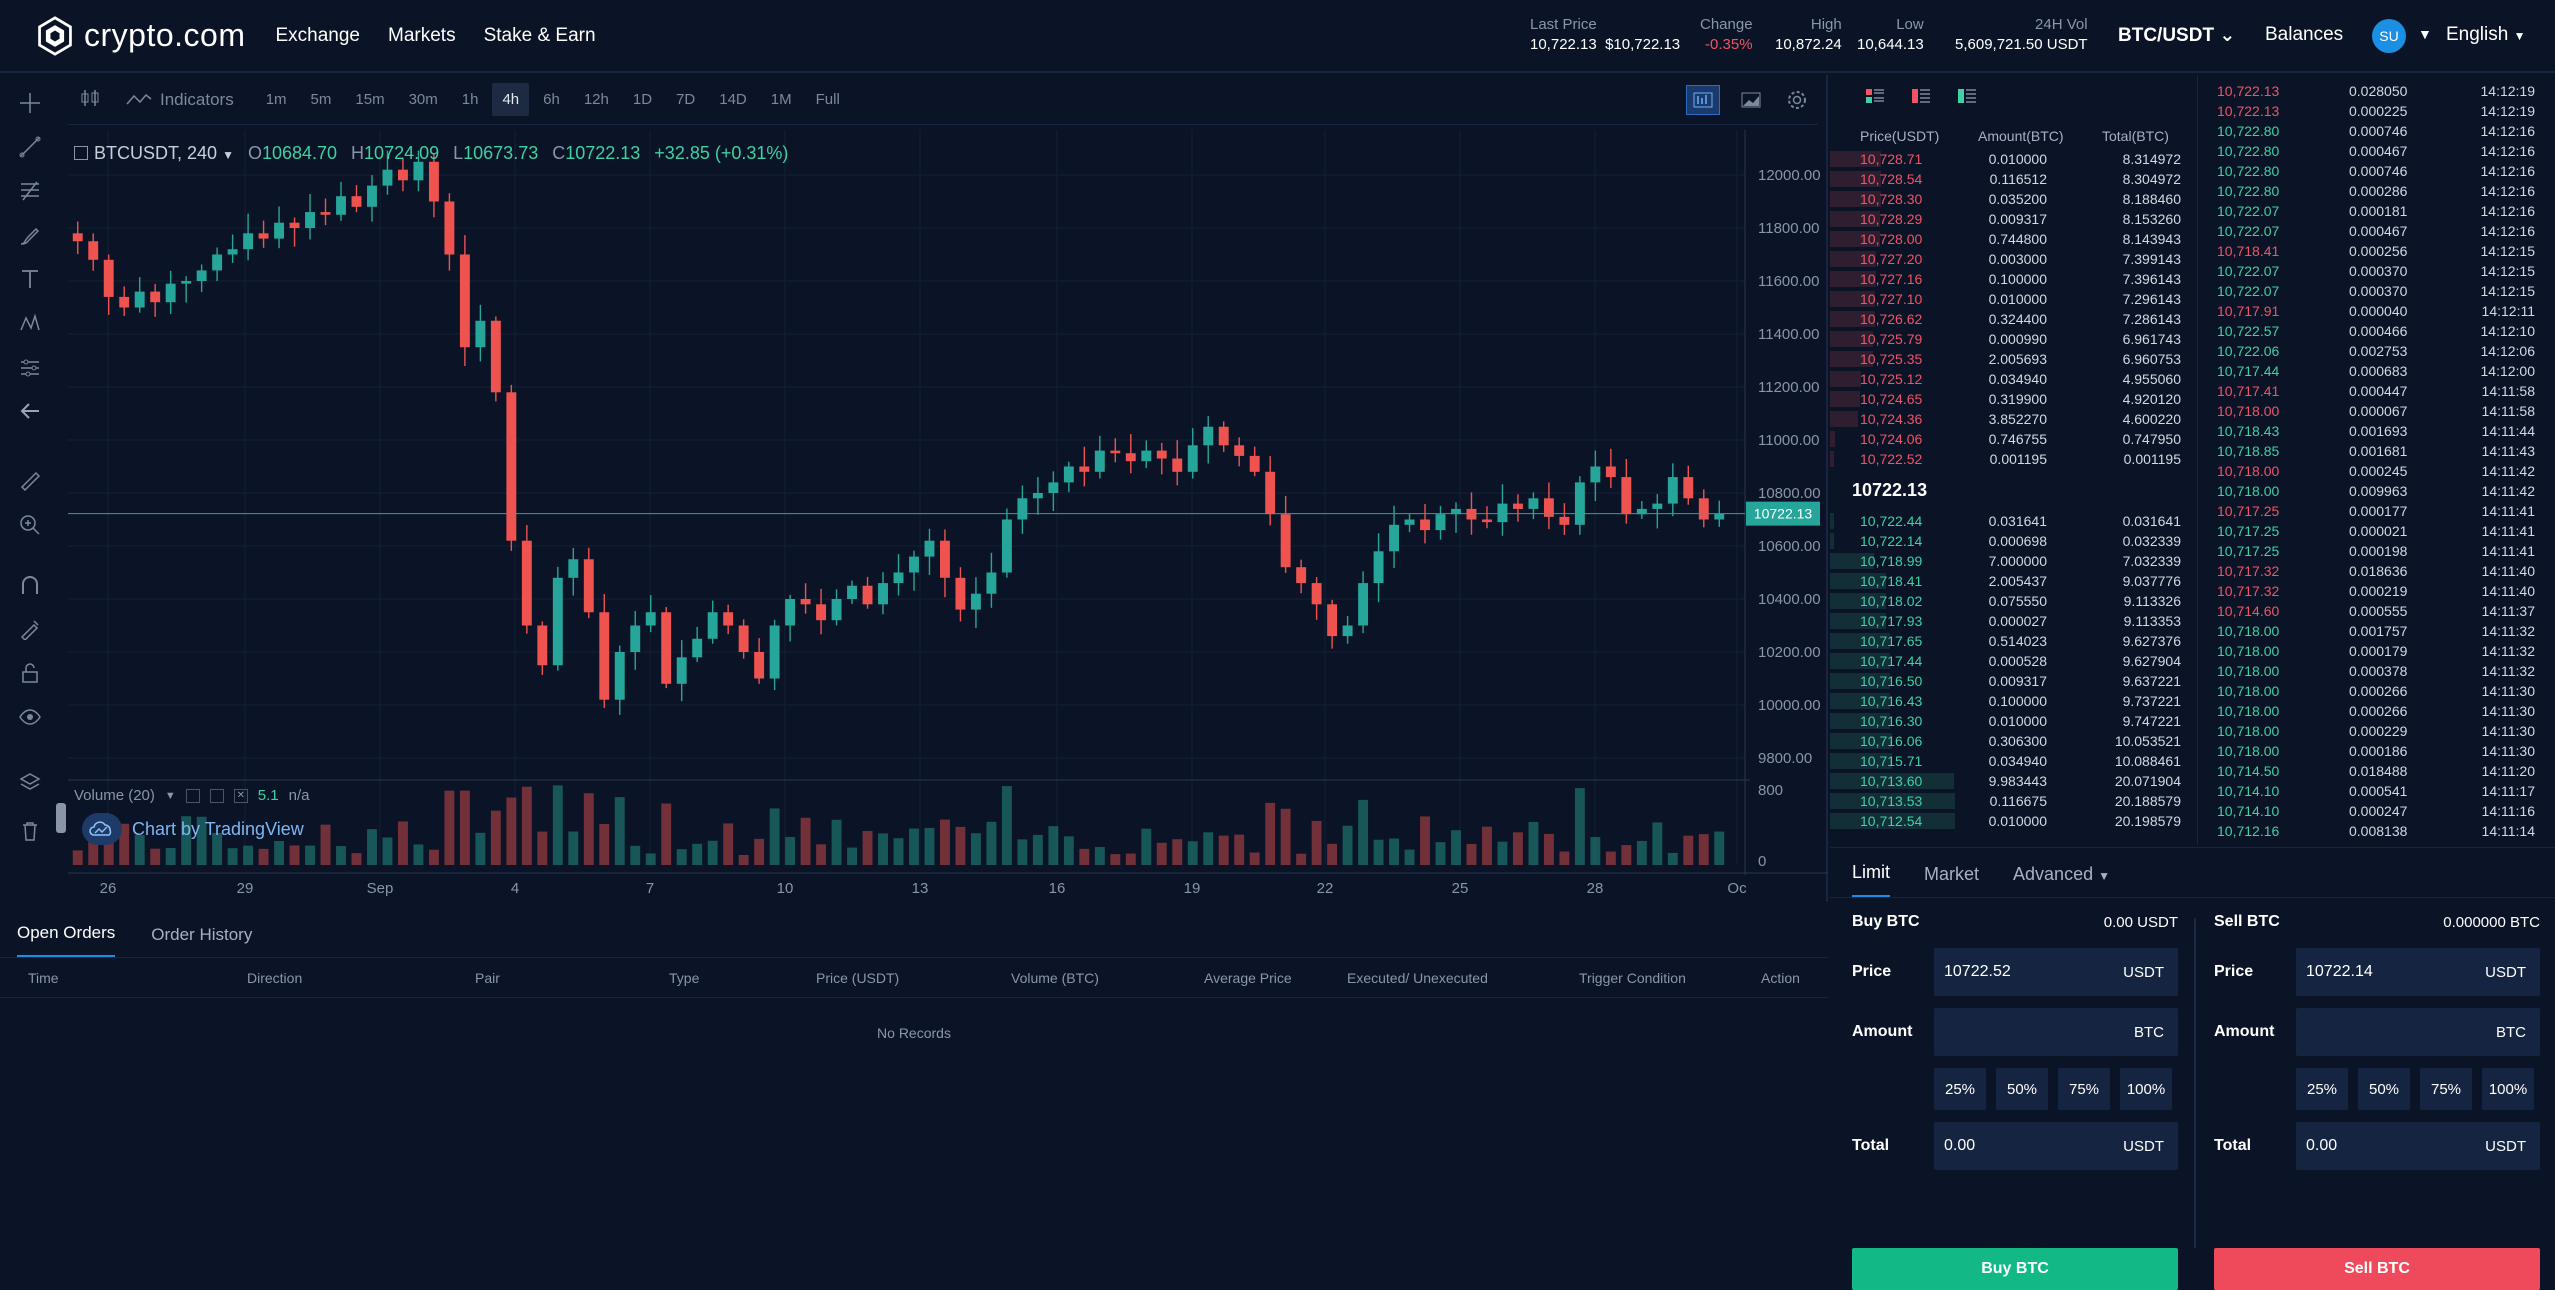  I want to click on tf-4h: 4h, so click(511, 99).